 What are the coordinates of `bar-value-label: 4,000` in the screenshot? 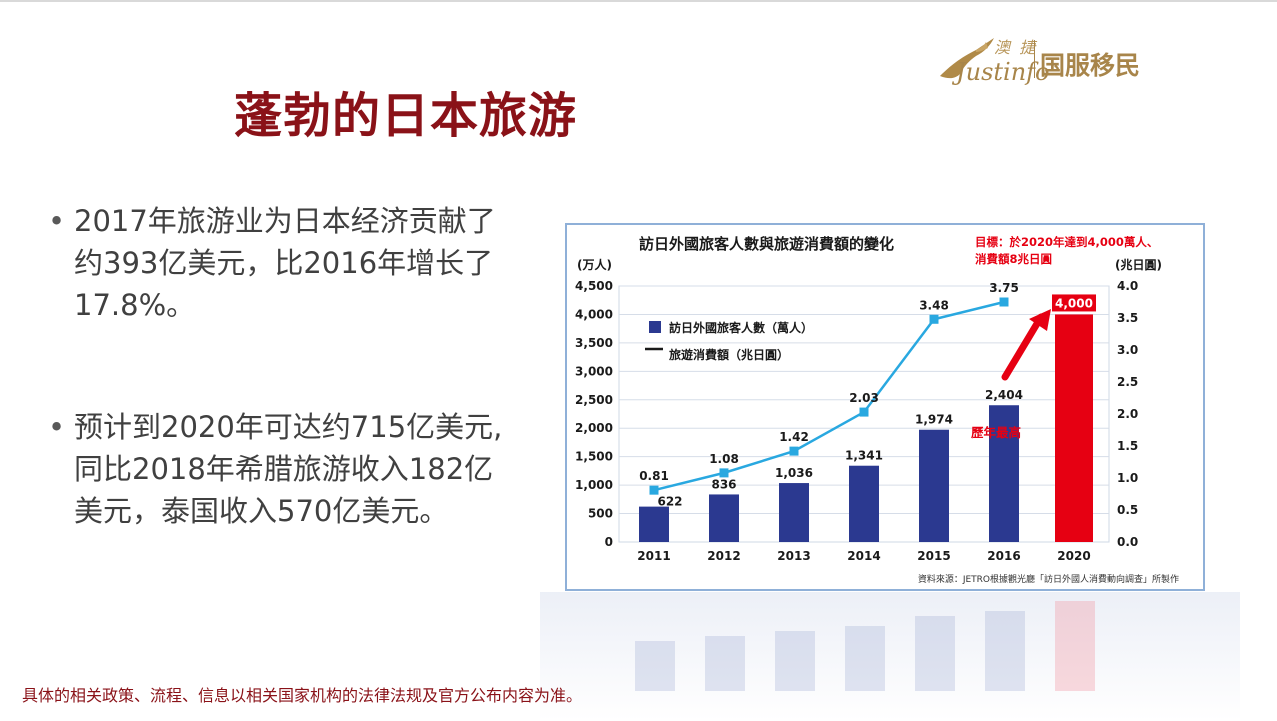 It's located at (1074, 303).